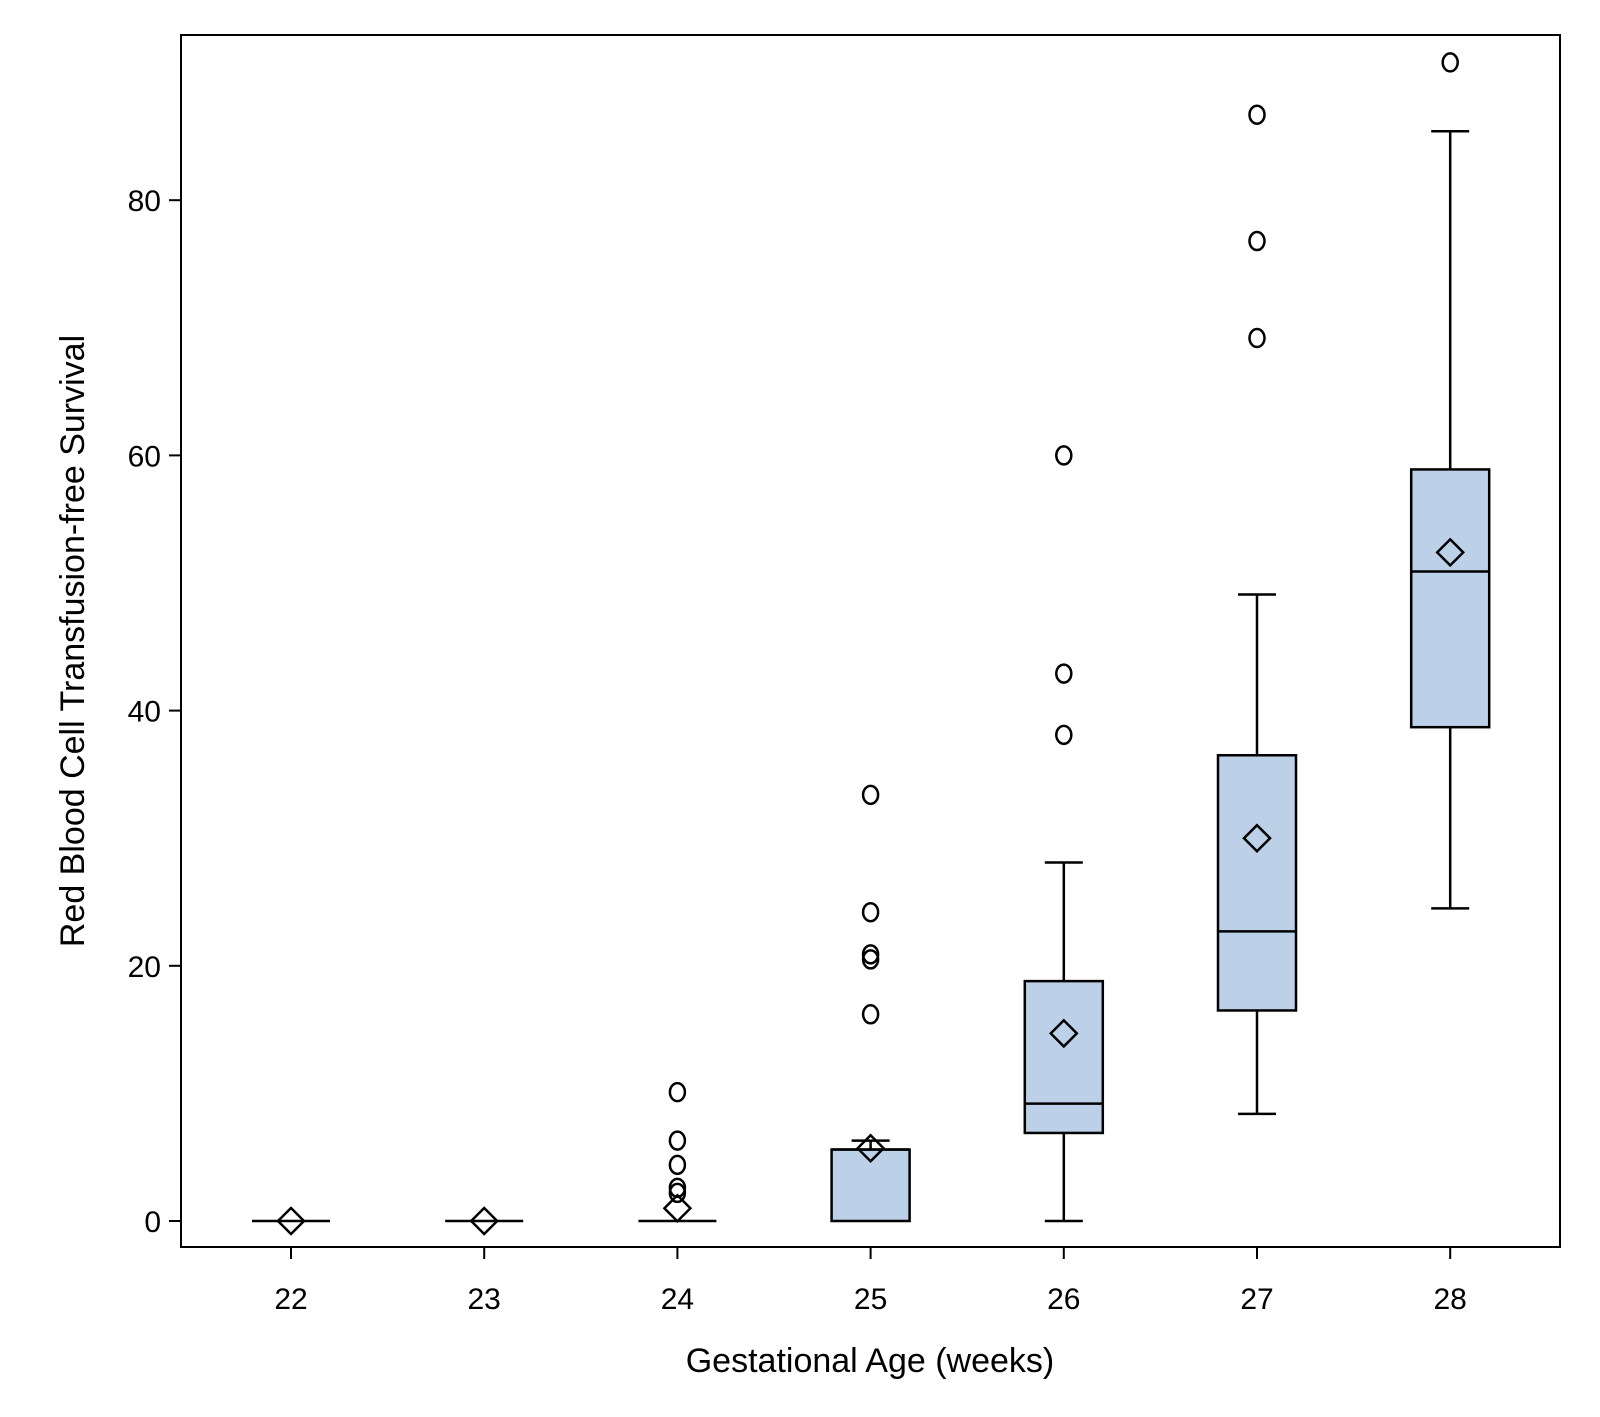 The height and width of the screenshot is (1417, 1600). What do you see at coordinates (1450, 1299) in the screenshot?
I see `x-tick-label: 28` at bounding box center [1450, 1299].